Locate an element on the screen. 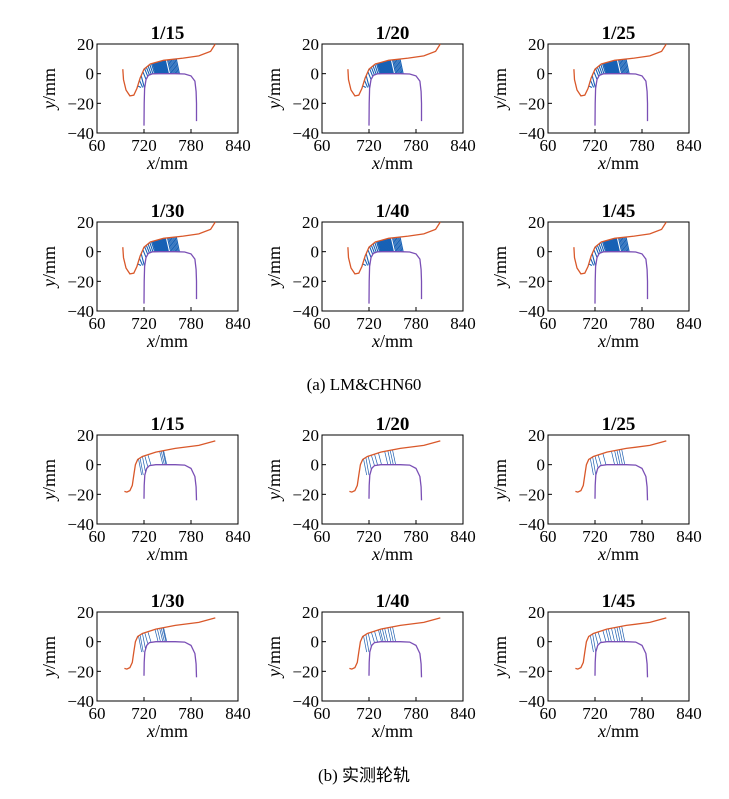 This screenshot has height=799, width=729. panel-title: 1/45 is located at coordinates (619, 601).